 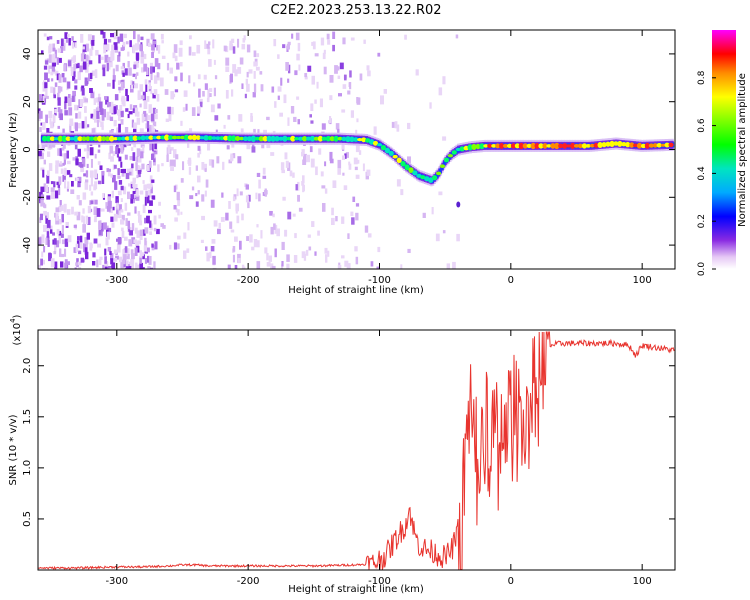 I want to click on snr-x-tick-label: 0, so click(x=511, y=581).